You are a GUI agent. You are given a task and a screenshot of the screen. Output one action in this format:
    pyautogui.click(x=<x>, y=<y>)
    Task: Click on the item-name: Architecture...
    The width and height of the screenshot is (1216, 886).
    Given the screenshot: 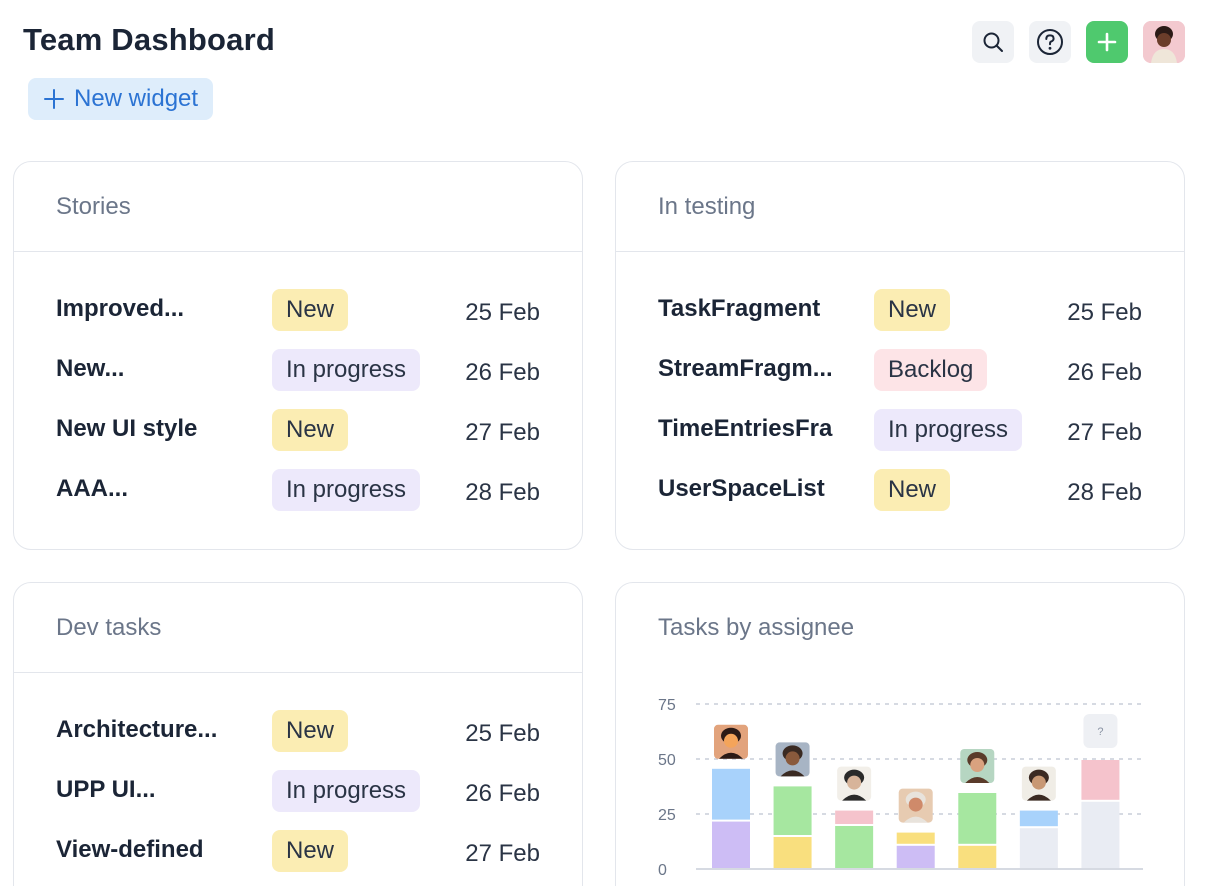 What is the action you would take?
    pyautogui.click(x=137, y=729)
    